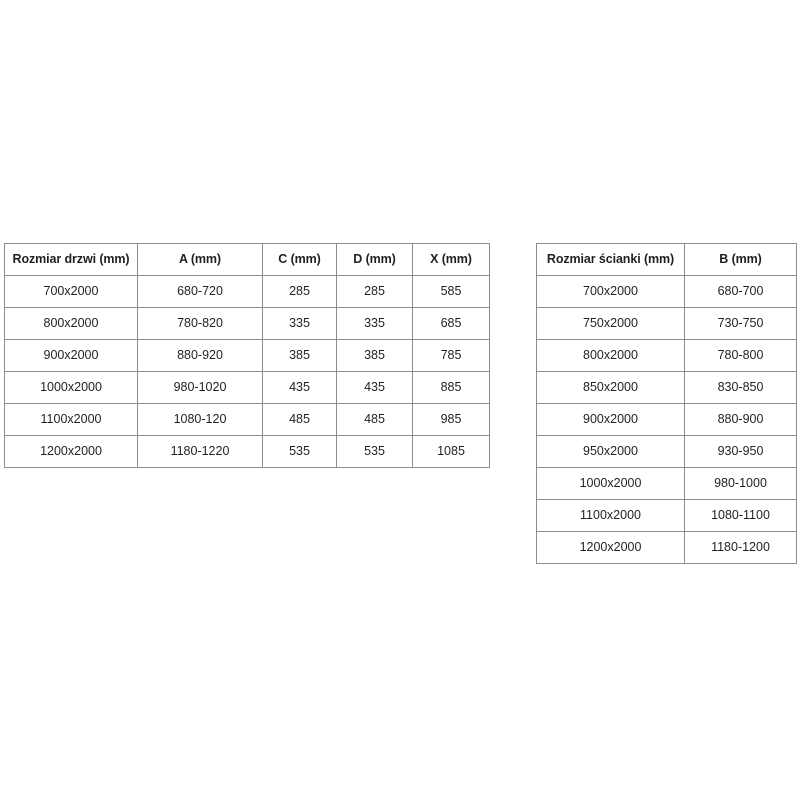 The height and width of the screenshot is (800, 800). Describe the element at coordinates (610, 291) in the screenshot. I see `wall-cell-size: 700x2000` at that location.